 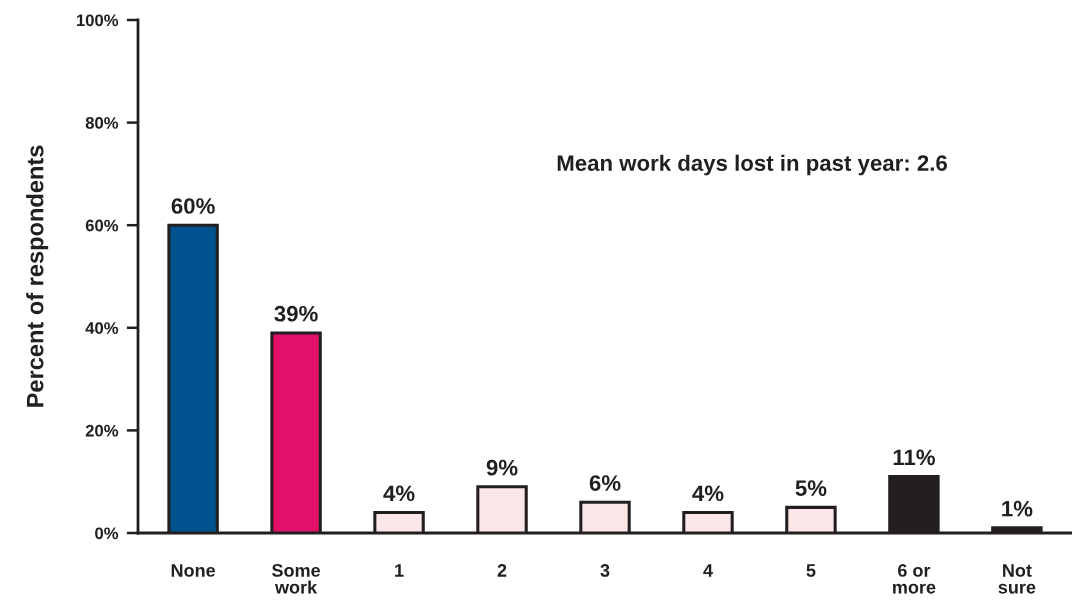 I want to click on x-tick-label: 5, so click(x=811, y=570).